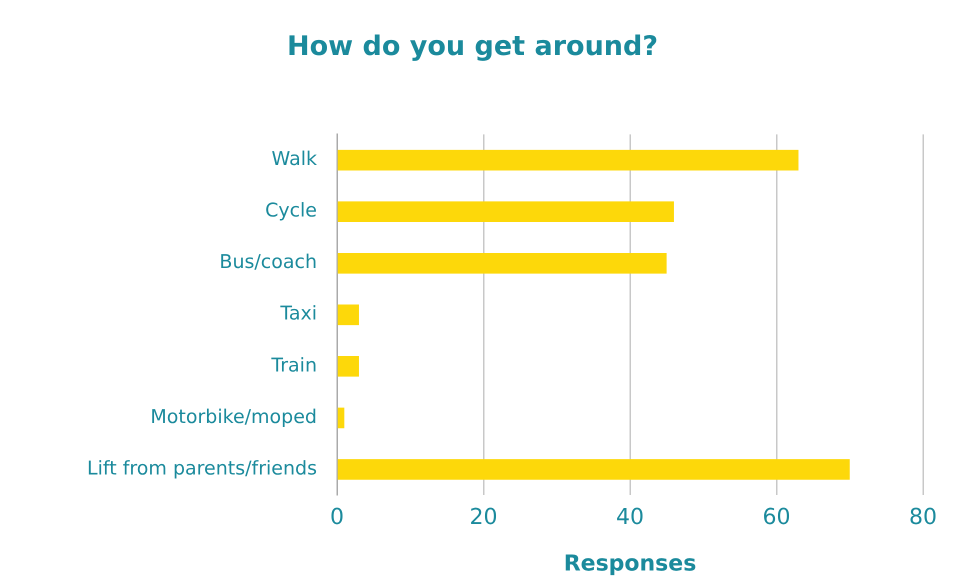 This screenshot has width=963, height=582. Describe the element at coordinates (630, 564) in the screenshot. I see `x-axis-title: Responses` at that location.